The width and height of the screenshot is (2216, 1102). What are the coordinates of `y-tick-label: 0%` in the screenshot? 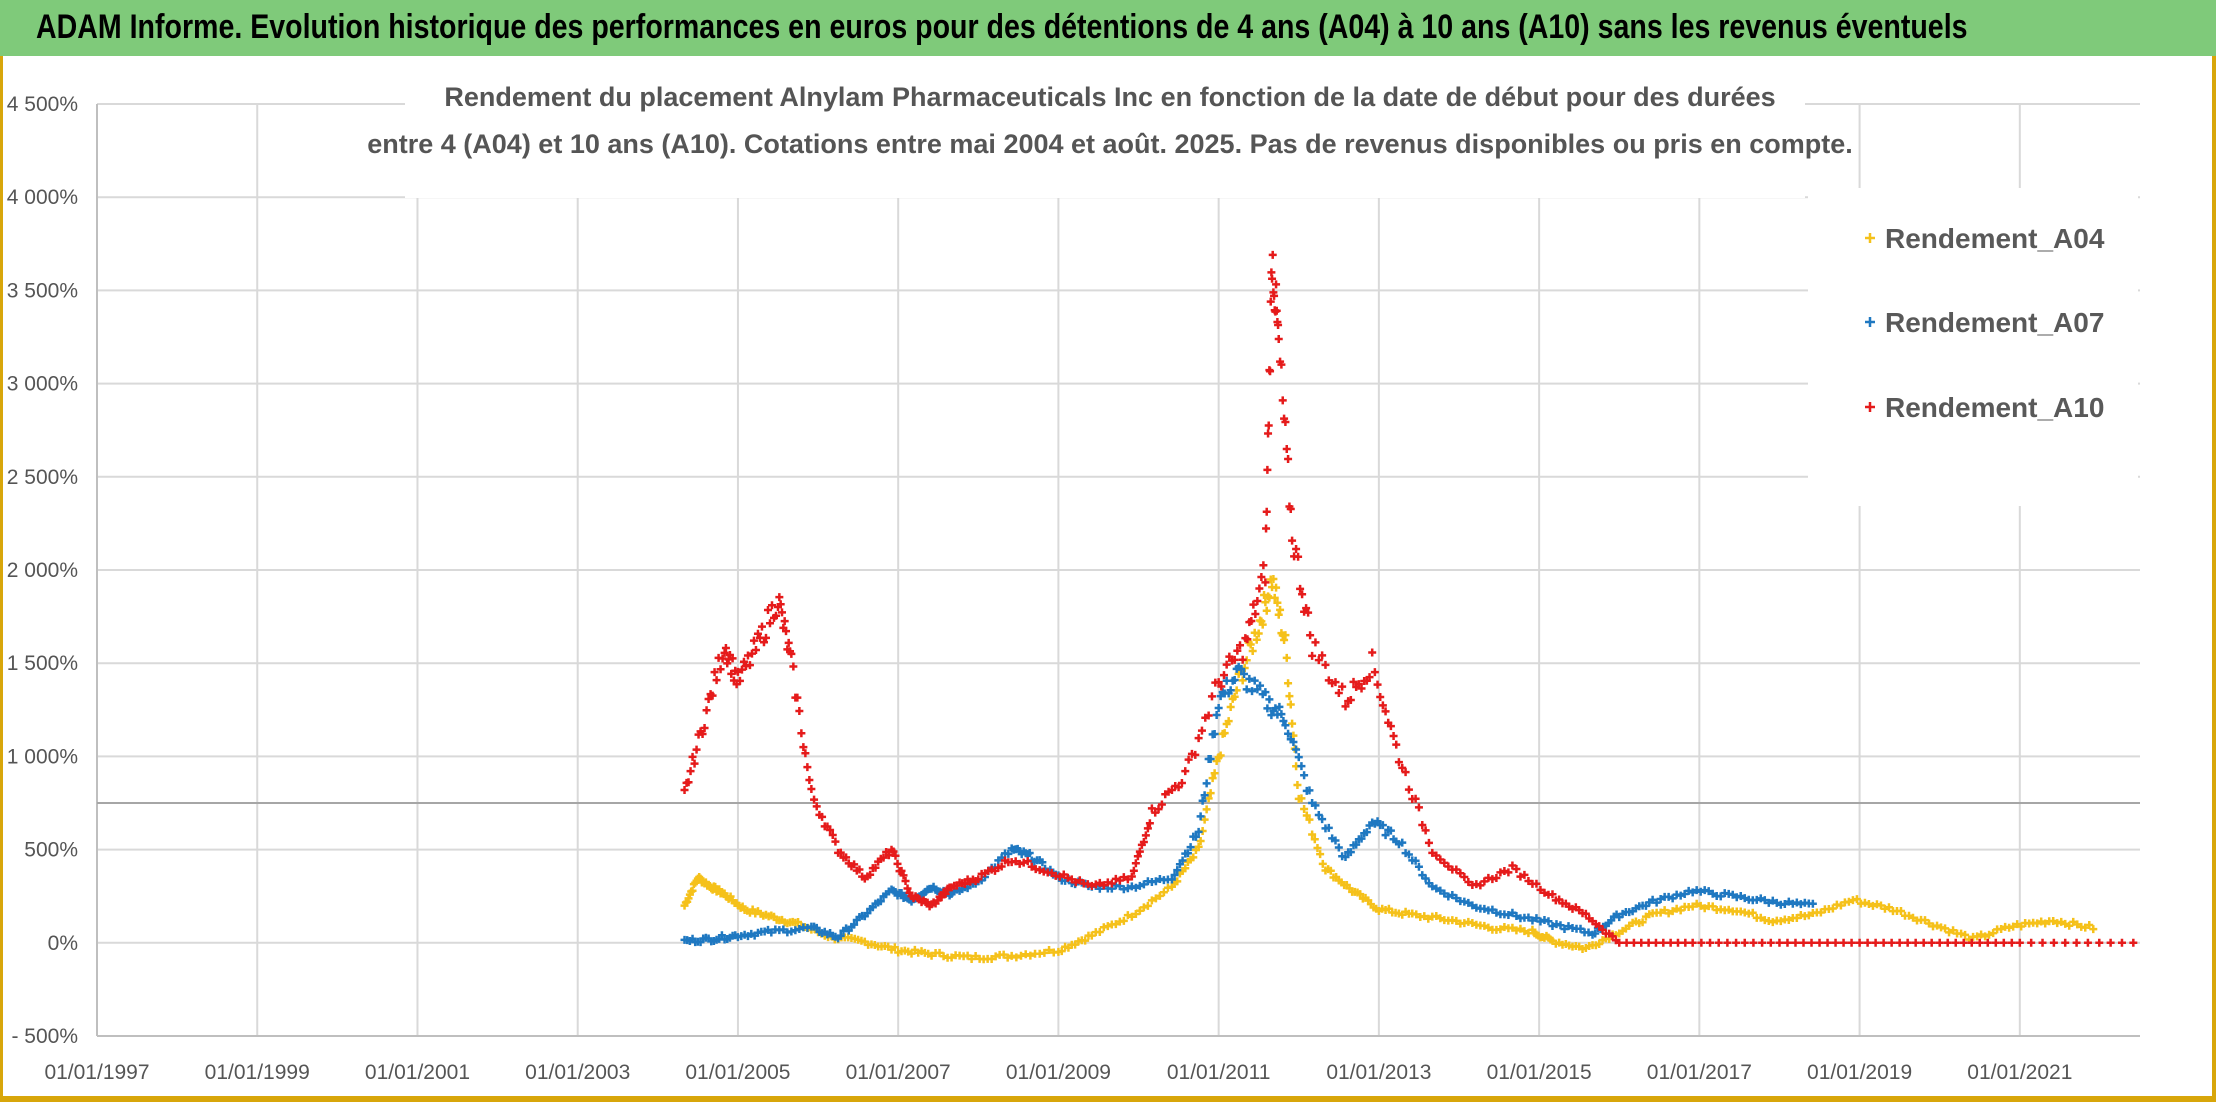 It's located at (63, 943).